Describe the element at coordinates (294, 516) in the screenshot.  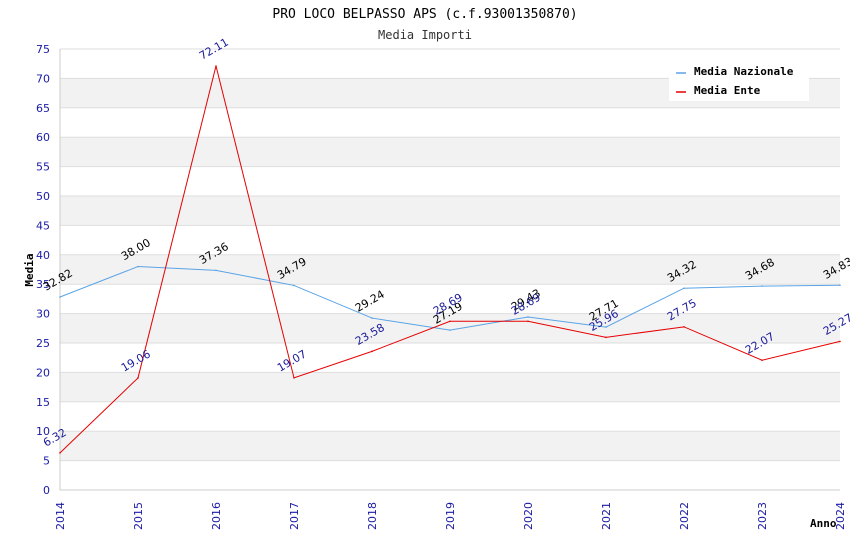
I see `x-tick-label: 2017` at that location.